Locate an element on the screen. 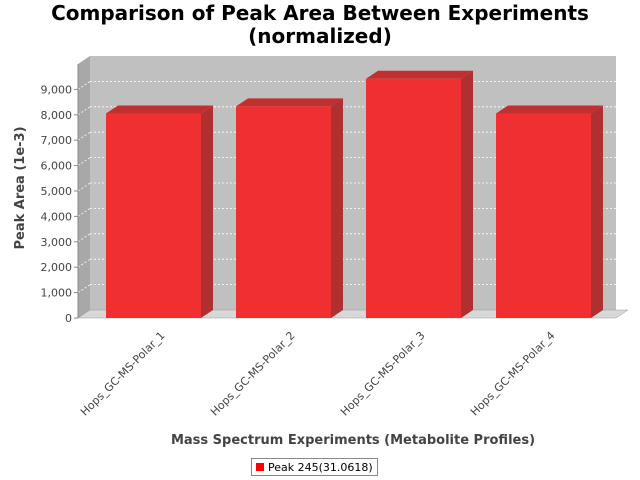  x-tick-label: Hops_GC-MS-Polar_3 is located at coordinates (383, 374).